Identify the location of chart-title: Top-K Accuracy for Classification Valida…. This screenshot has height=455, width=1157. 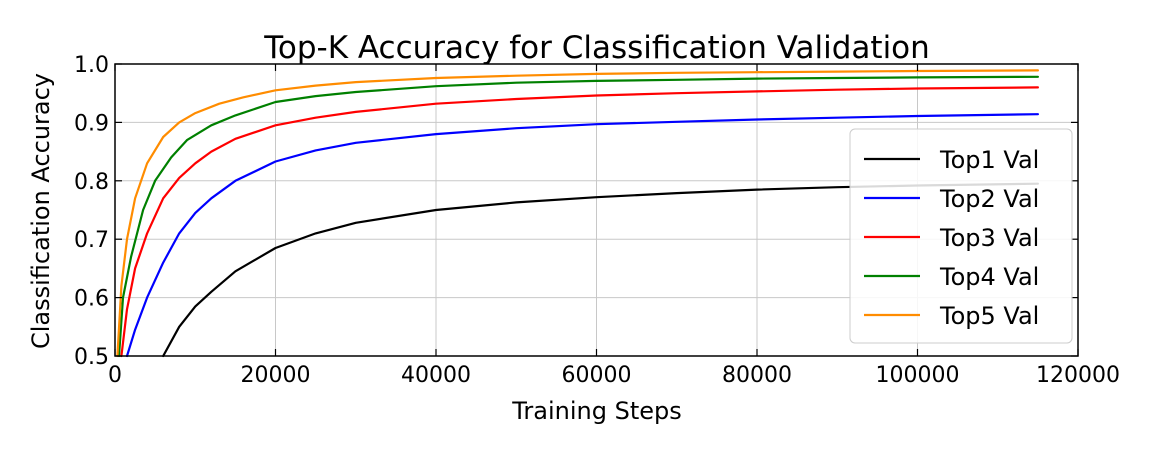
(596, 48).